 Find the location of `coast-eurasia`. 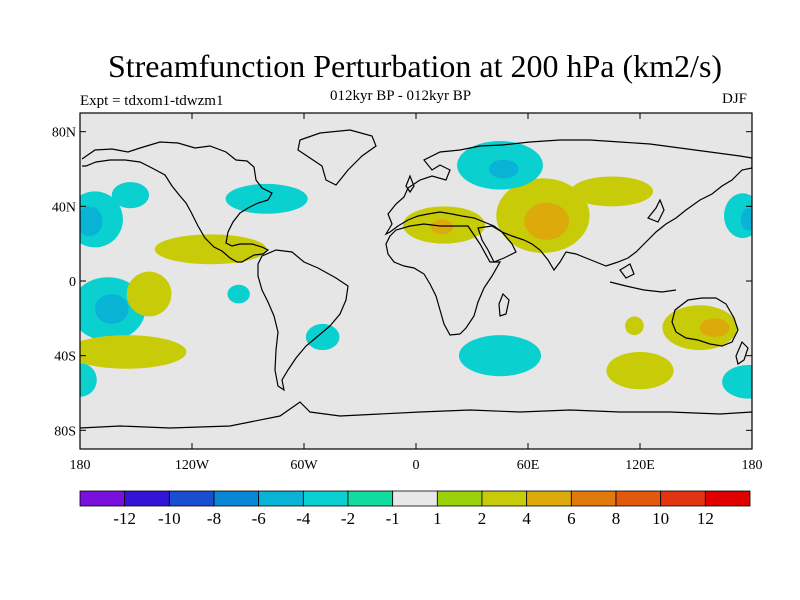

coast-eurasia is located at coordinates (568, 205).